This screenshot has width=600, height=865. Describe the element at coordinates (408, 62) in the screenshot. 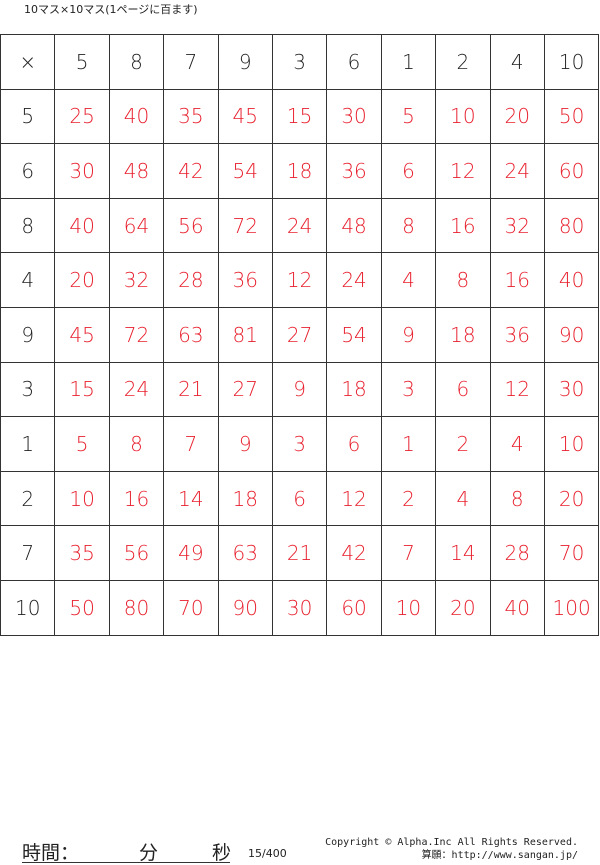

I see `column-header-cell: 1` at that location.